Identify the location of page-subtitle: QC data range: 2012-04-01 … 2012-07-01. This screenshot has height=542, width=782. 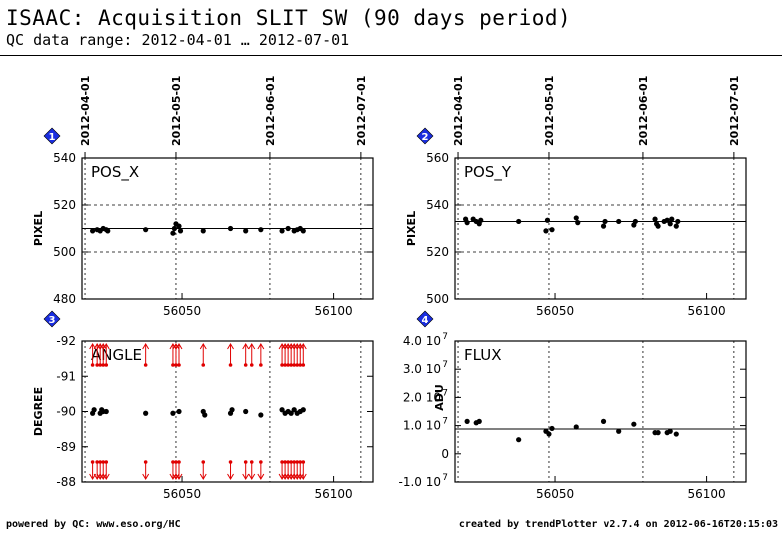
(178, 40).